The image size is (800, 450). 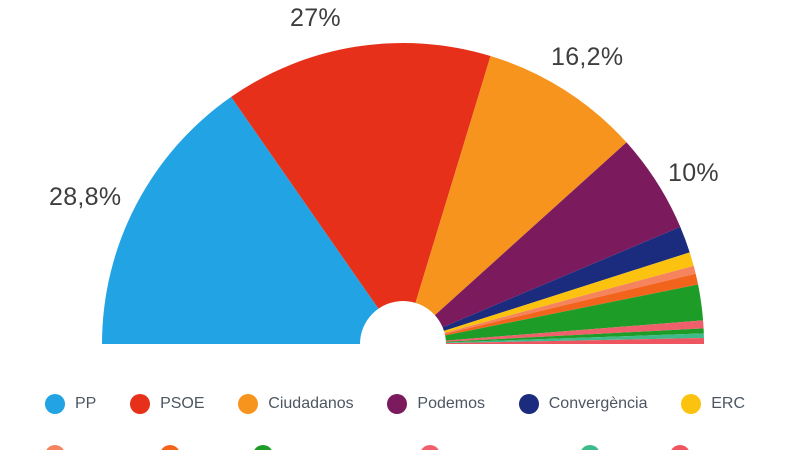 I want to click on legend-row-1: PP PSOE Ciudadanos Podemos Convergència ERC, so click(x=395, y=404).